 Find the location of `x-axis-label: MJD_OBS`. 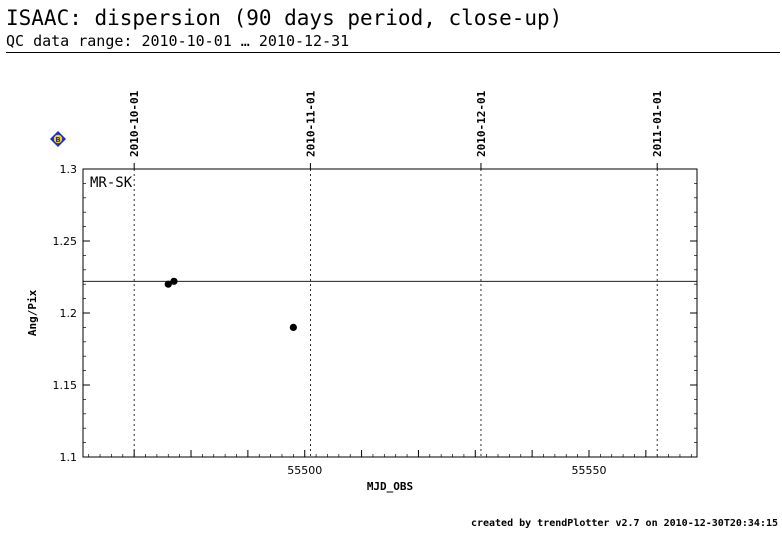

x-axis-label: MJD_OBS is located at coordinates (390, 486).